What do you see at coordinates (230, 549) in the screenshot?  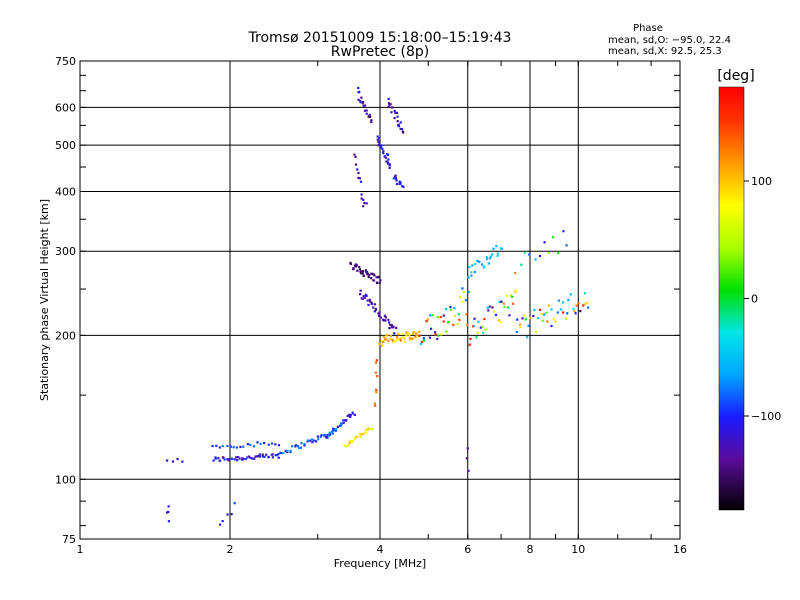 I see `x-tick-label: 2` at bounding box center [230, 549].